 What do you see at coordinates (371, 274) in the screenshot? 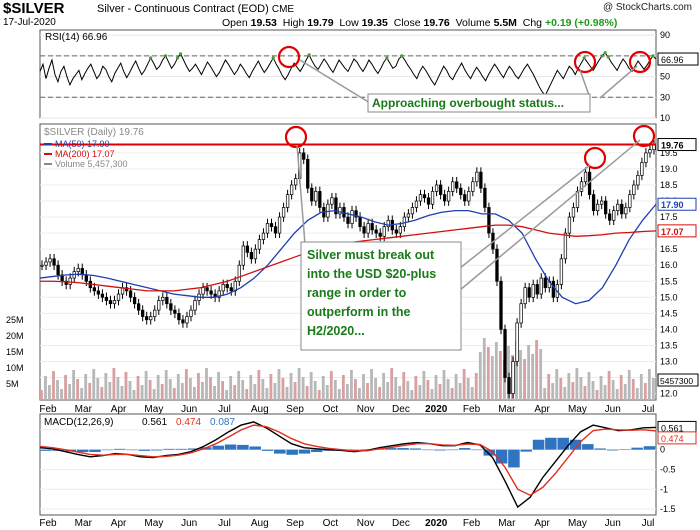
I see `price-annotation-line: into the USD $20-plus` at bounding box center [371, 274].